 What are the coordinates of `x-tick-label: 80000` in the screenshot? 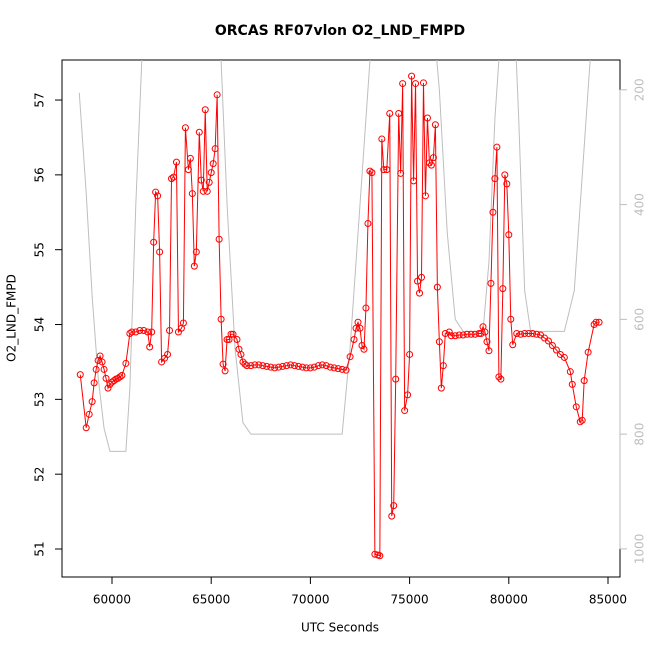 It's located at (509, 600).